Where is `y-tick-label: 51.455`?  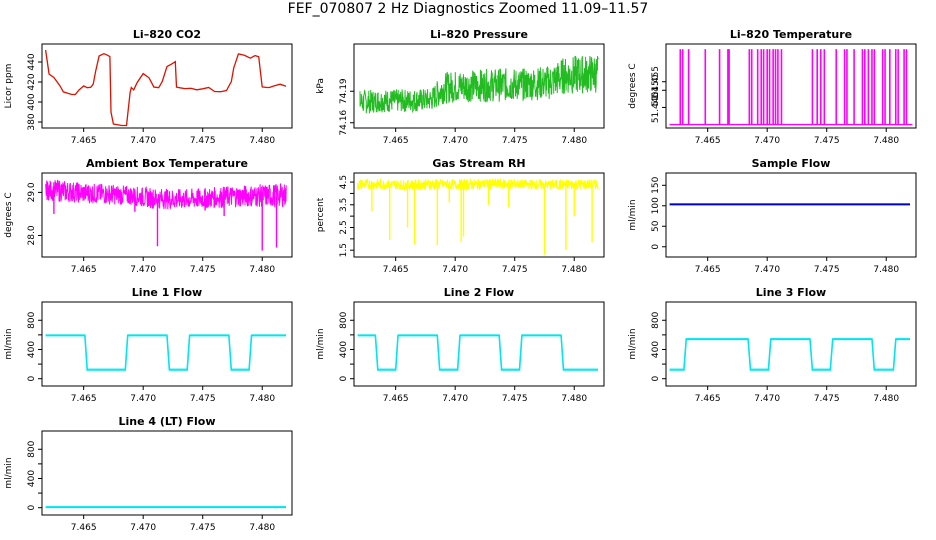 y-tick-label: 51.455 is located at coordinates (656, 82).